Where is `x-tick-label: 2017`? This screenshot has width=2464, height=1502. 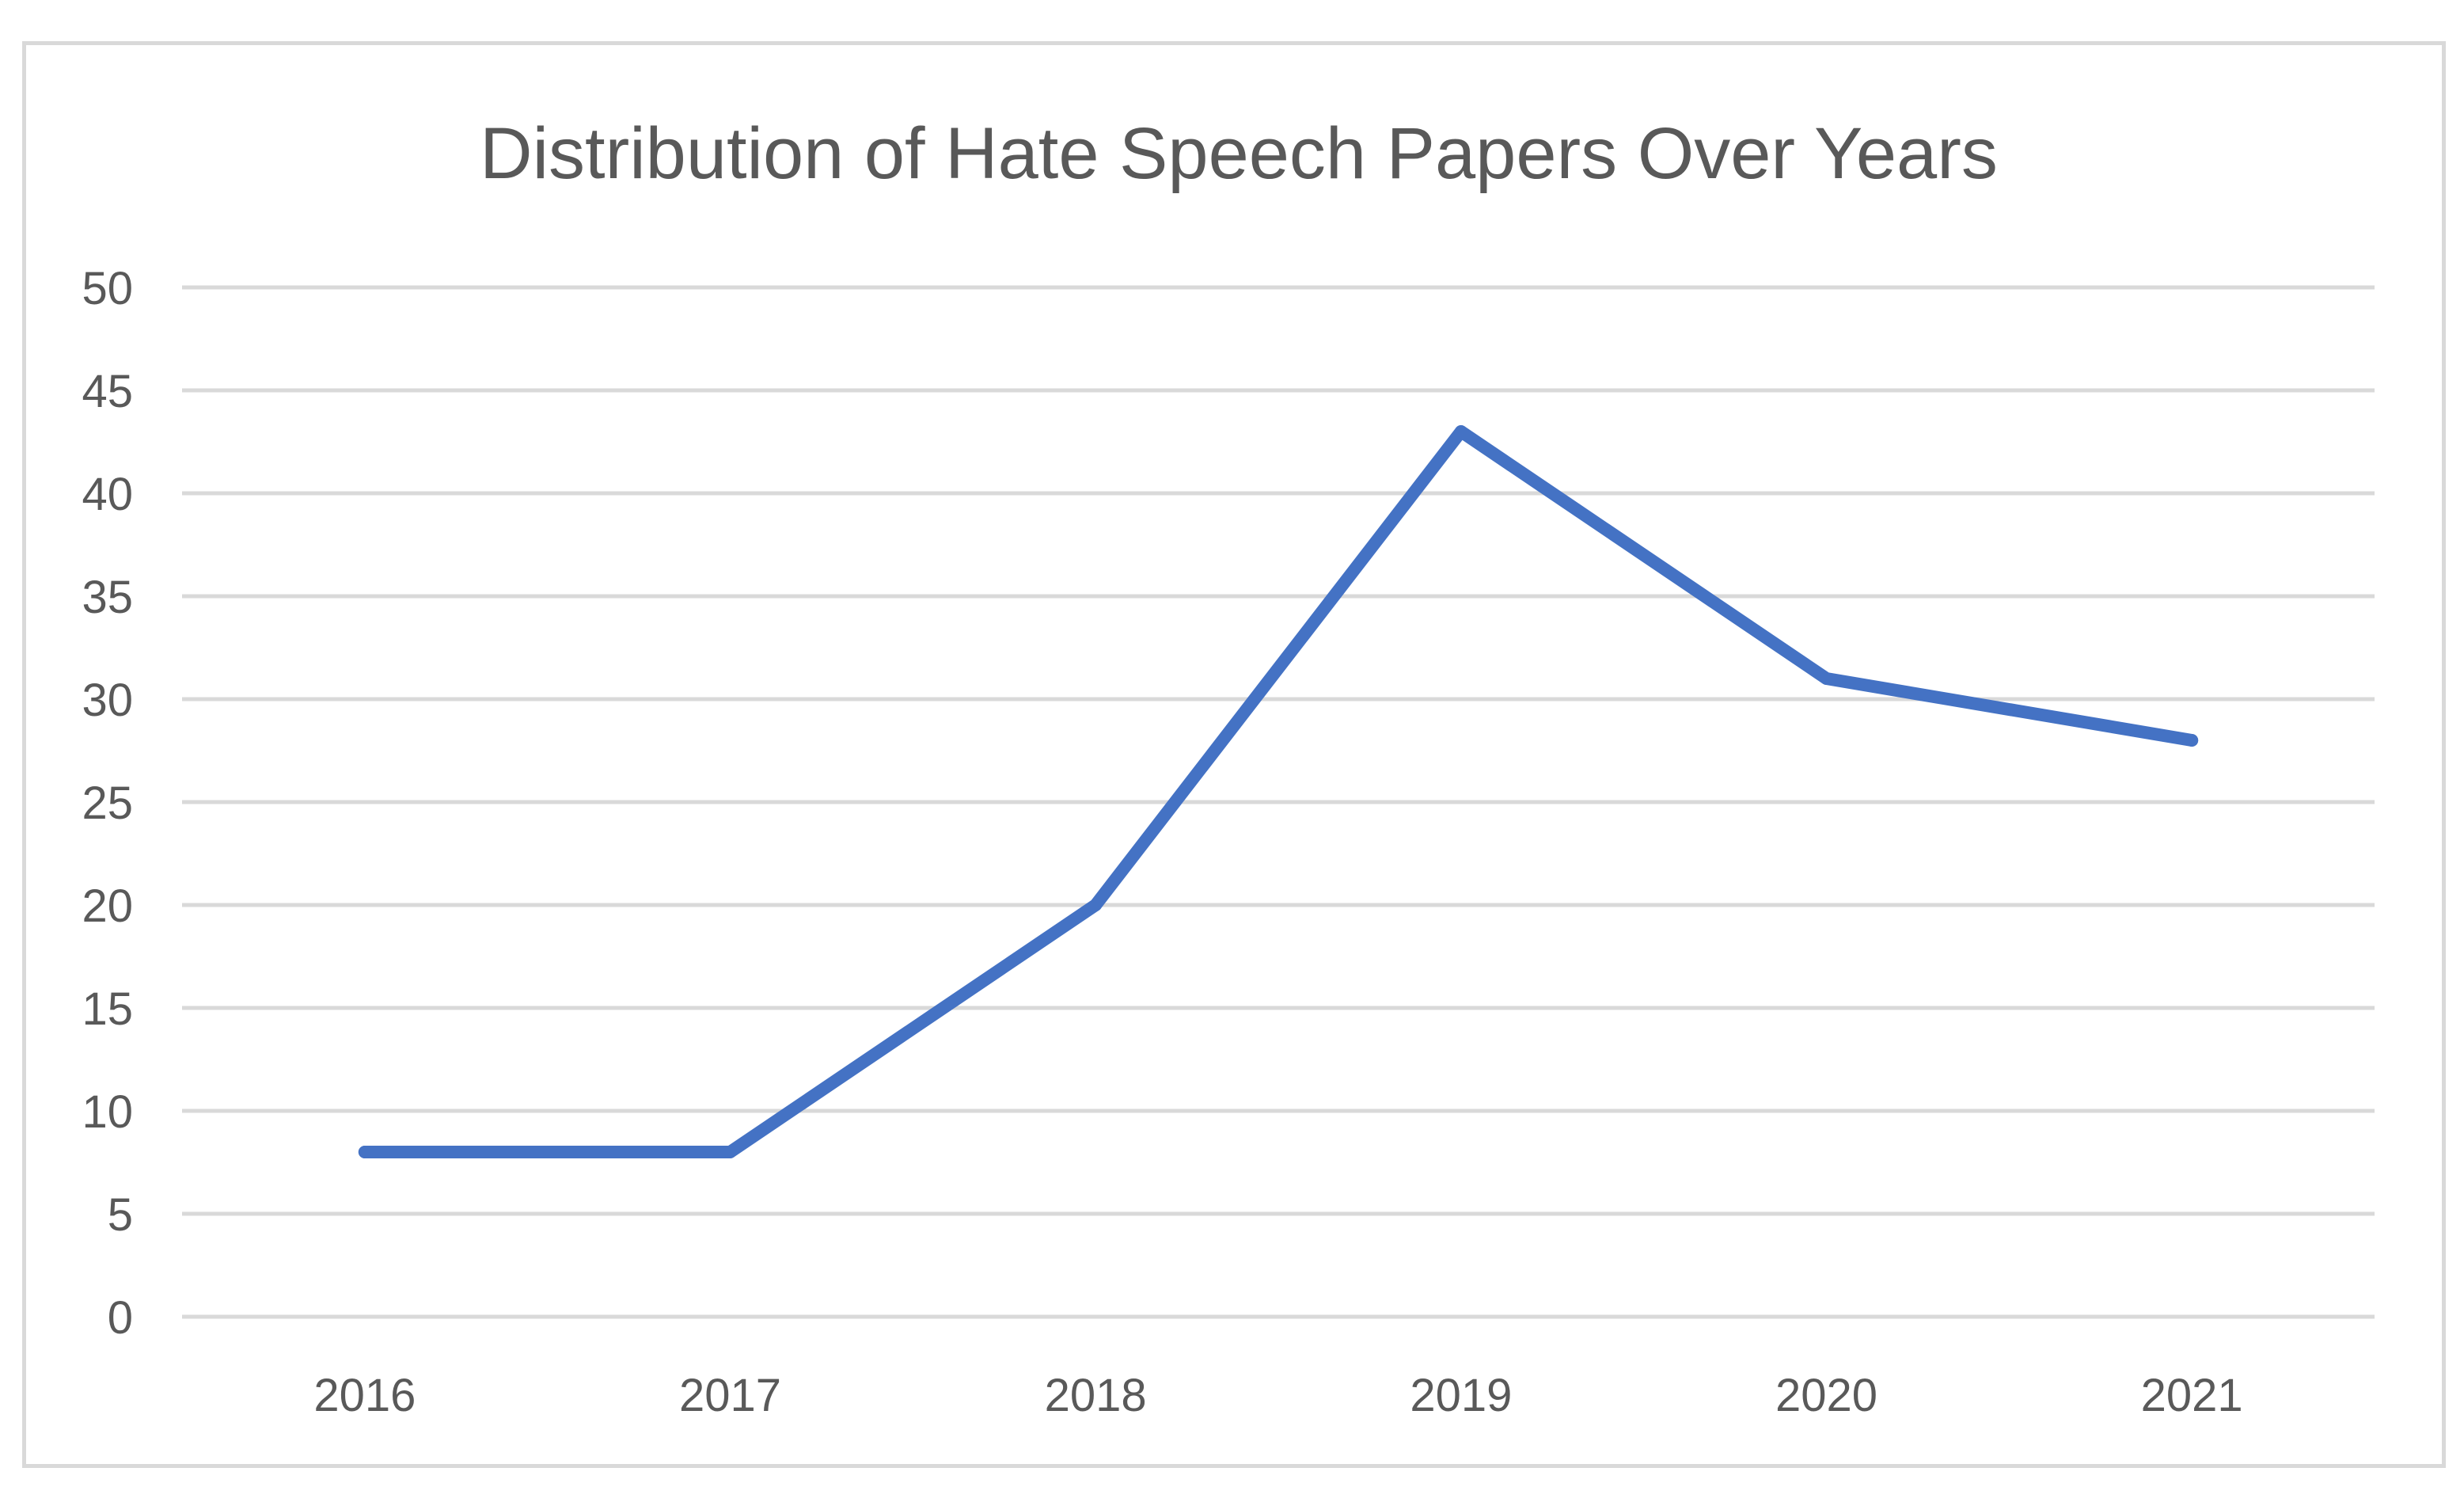 x-tick-label: 2017 is located at coordinates (730, 1395).